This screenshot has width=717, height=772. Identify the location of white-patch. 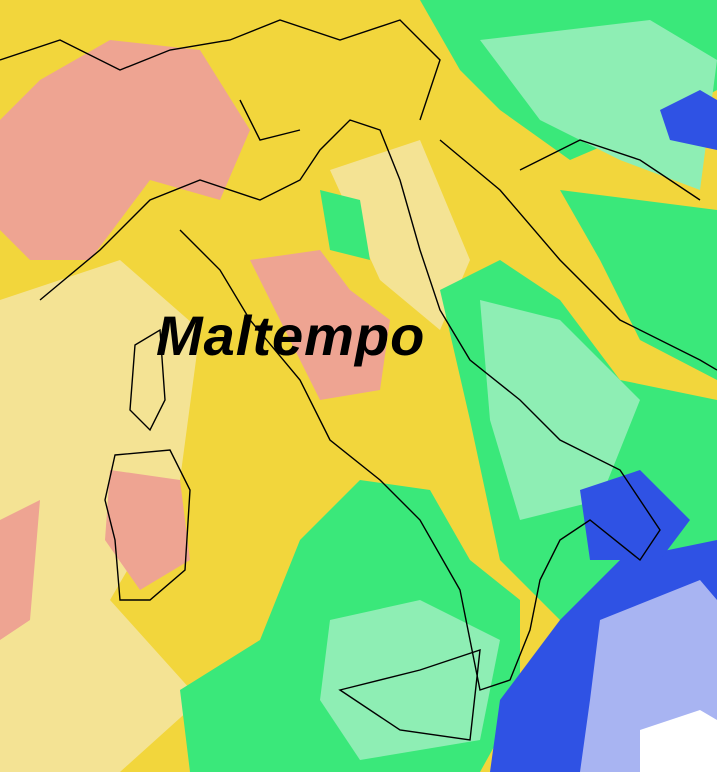
(678, 741).